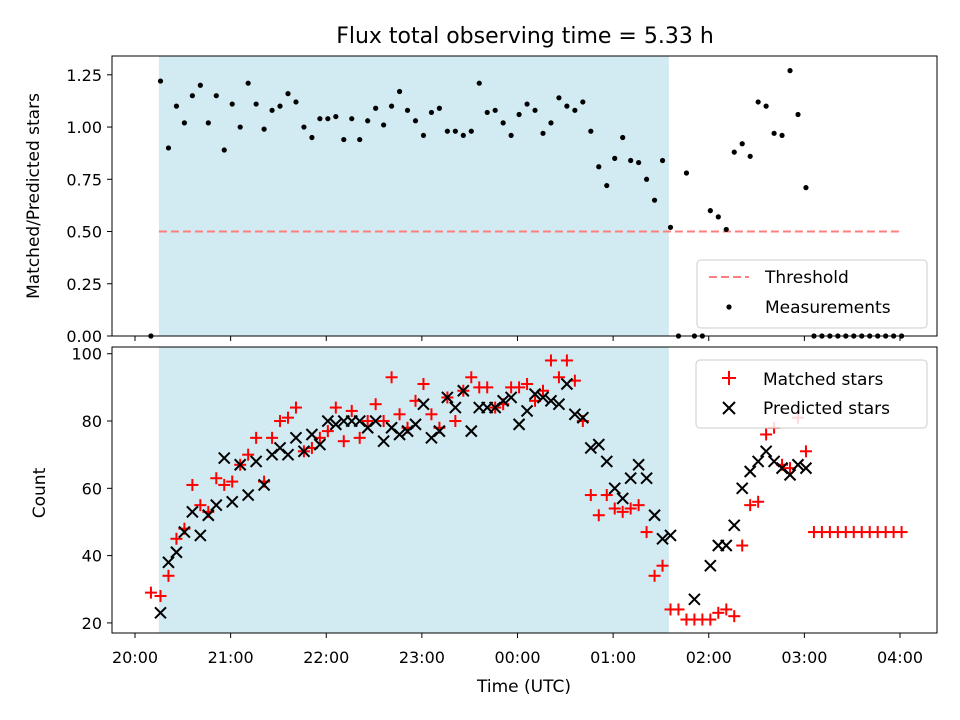 This screenshot has width=960, height=720. What do you see at coordinates (806, 278) in the screenshot?
I see `legend-threshold-label: Threshold` at bounding box center [806, 278].